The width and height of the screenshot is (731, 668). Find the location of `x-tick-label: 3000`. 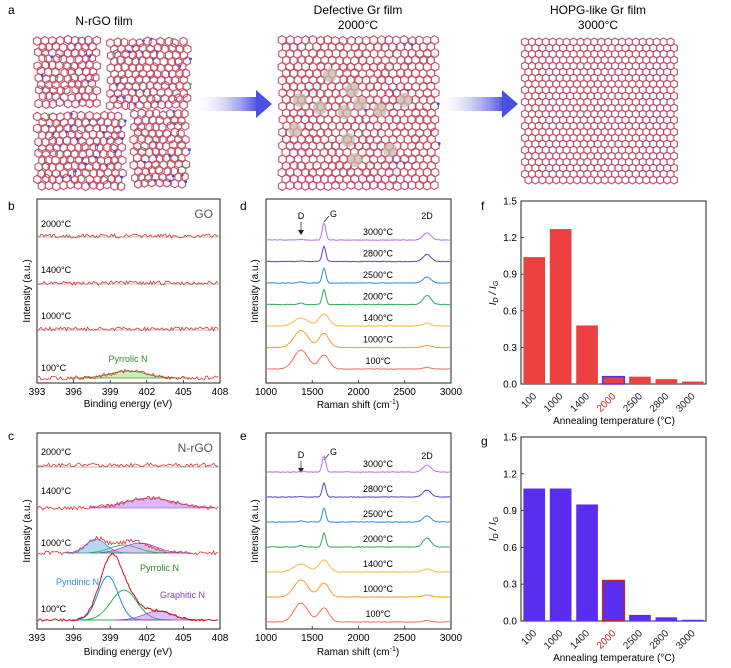

x-tick-label: 3000 is located at coordinates (451, 638).